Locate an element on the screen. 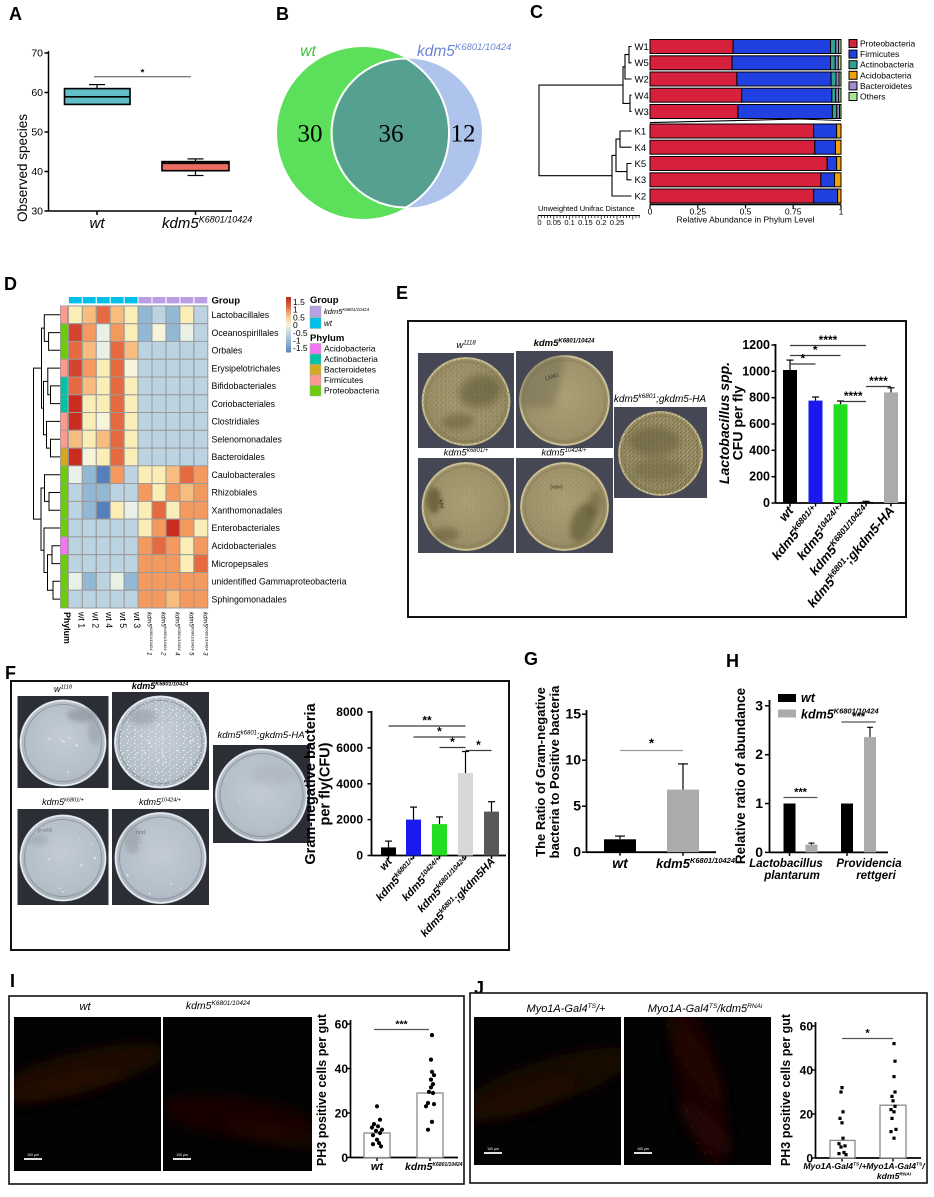  svg-text: Firmicutes is located at coordinates (343, 380).